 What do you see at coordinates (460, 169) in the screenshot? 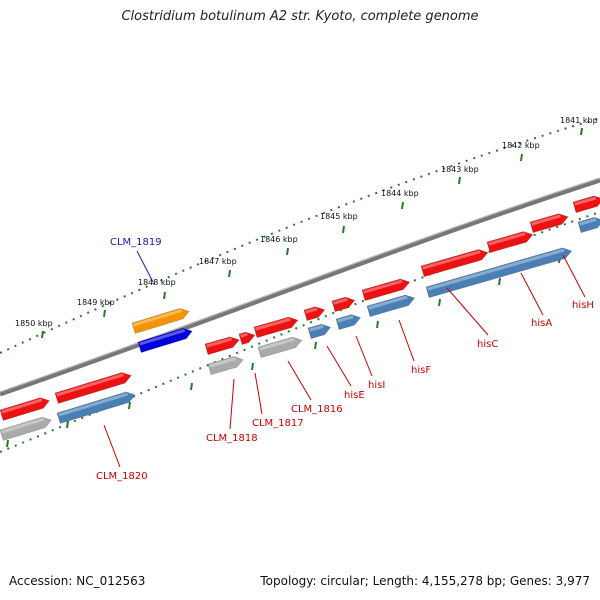
I see `kbp-label: 1843 kbp` at bounding box center [460, 169].